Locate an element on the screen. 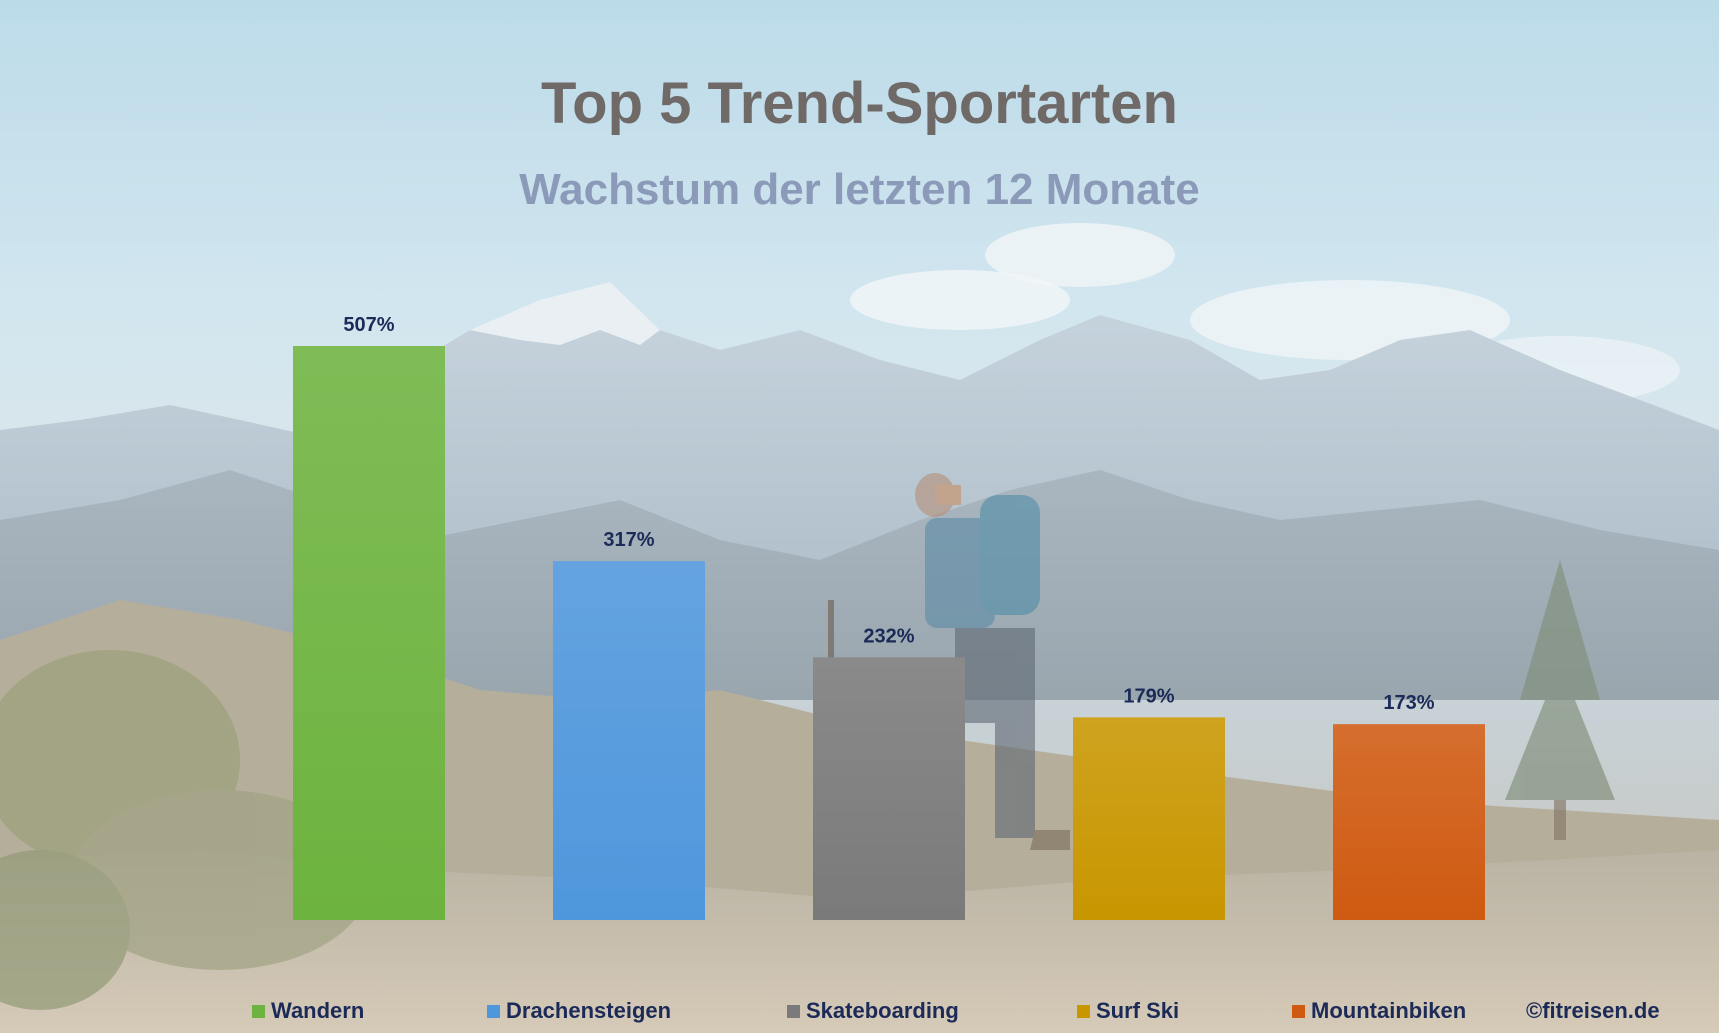 The image size is (1719, 1033). value-label-wandern: 507% is located at coordinates (368, 325).